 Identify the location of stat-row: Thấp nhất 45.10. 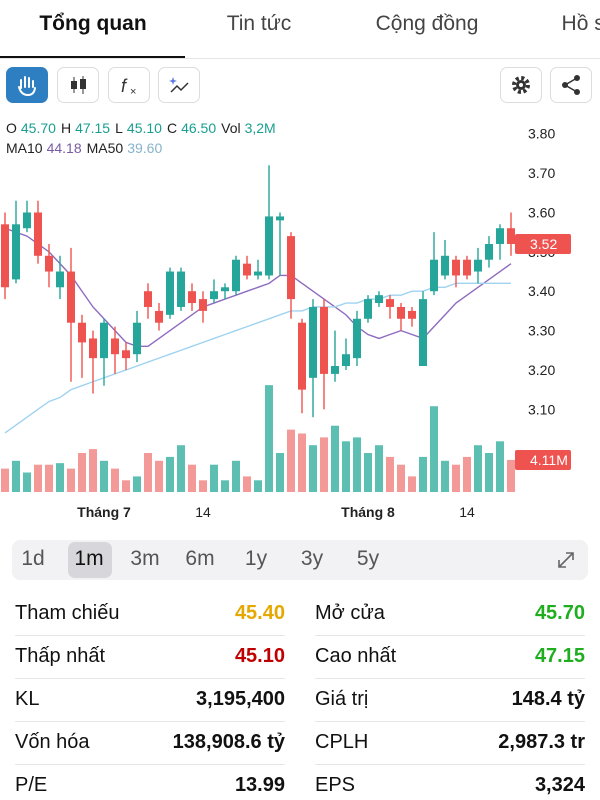
(150, 657).